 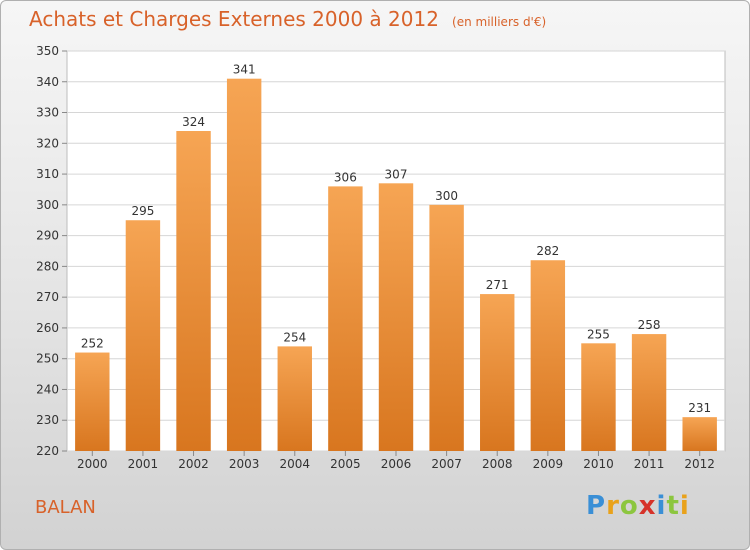 What do you see at coordinates (193, 122) in the screenshot?
I see `data-label: 324` at bounding box center [193, 122].